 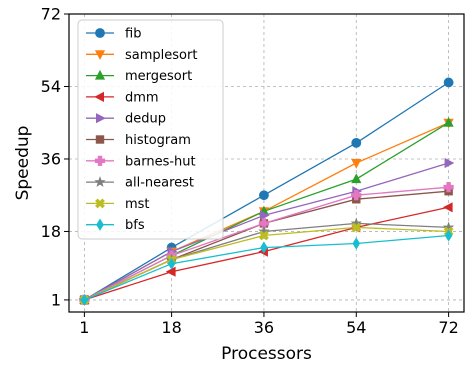 I want to click on x-tick-label: 54, so click(x=356, y=327).